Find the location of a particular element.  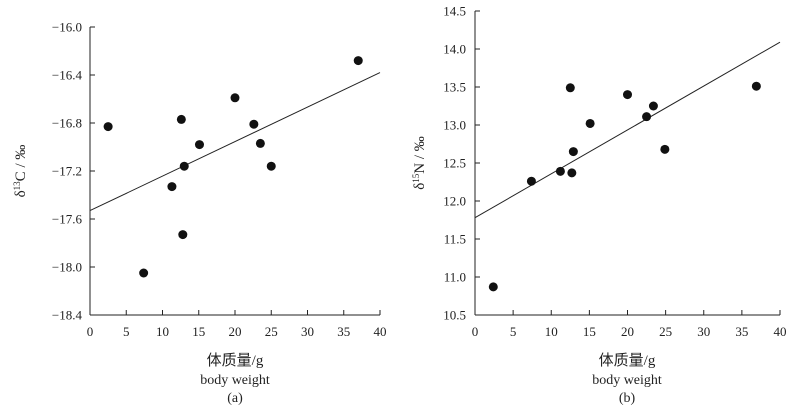

y-axis-label-superscript: 13 is located at coordinates (17, 186).